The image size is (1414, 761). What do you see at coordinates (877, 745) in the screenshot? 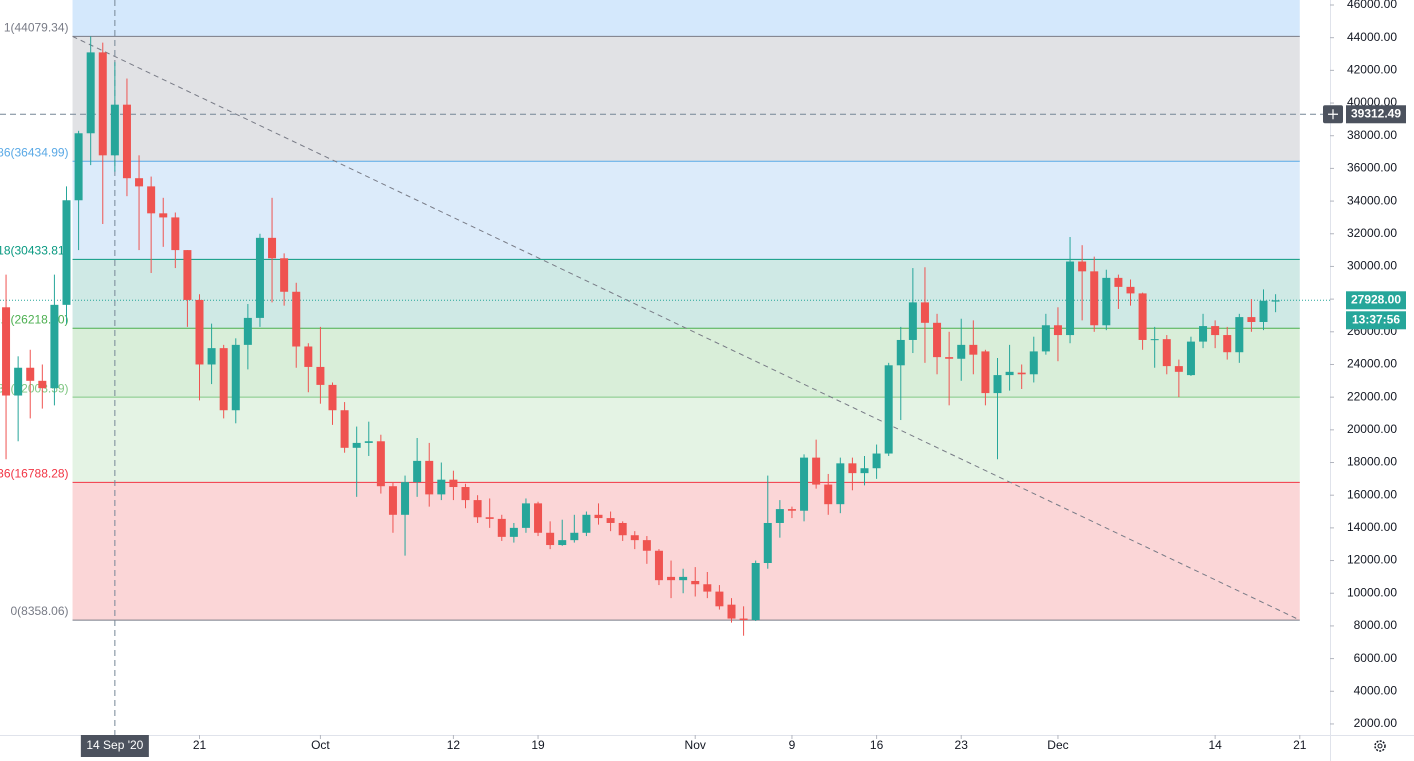
I see `x-tick-label: 16` at bounding box center [877, 745].